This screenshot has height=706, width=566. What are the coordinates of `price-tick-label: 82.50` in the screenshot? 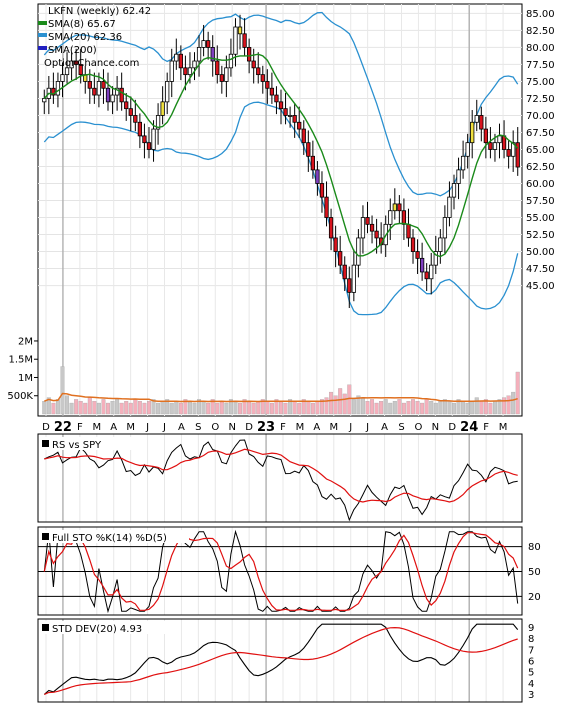 It's located at (540, 31).